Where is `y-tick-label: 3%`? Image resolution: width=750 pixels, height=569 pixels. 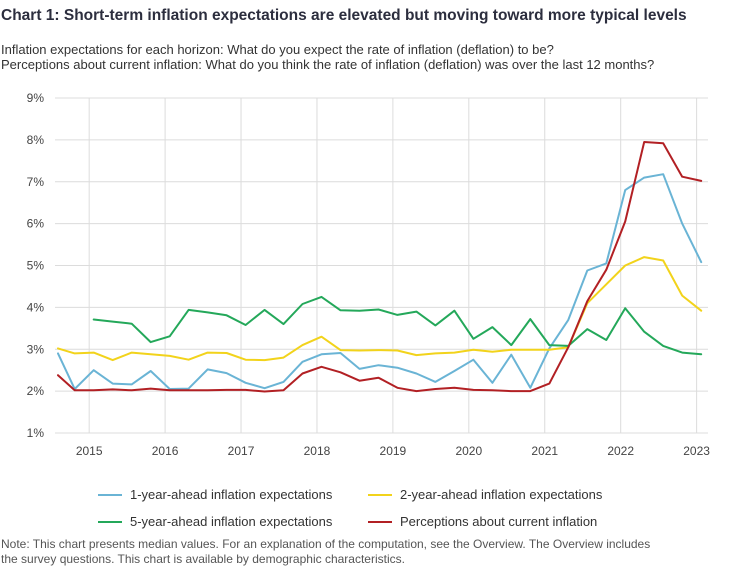 y-tick-label: 3% is located at coordinates (36, 349).